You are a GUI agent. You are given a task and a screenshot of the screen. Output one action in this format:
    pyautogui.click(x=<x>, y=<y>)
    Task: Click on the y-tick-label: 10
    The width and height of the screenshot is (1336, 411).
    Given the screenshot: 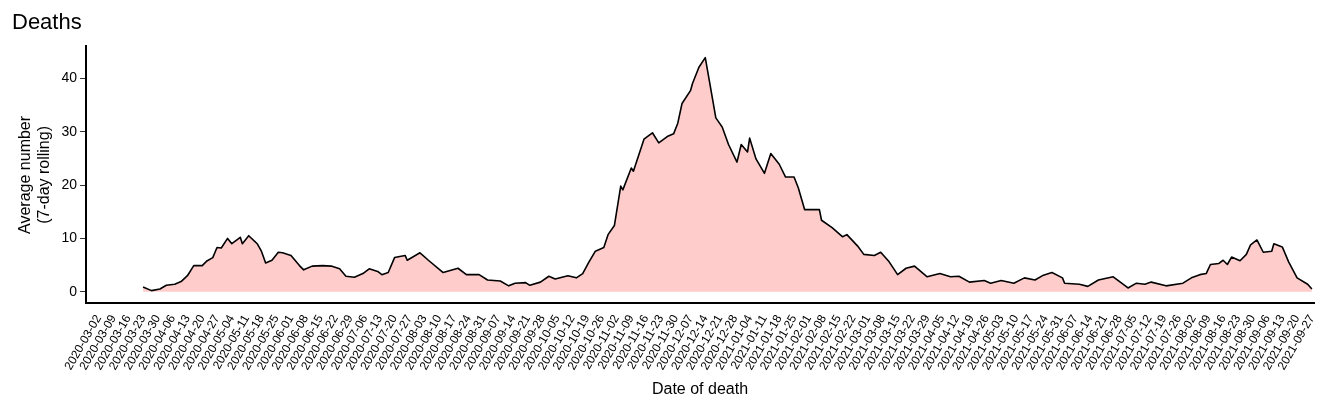 What is the action you would take?
    pyautogui.click(x=69, y=237)
    